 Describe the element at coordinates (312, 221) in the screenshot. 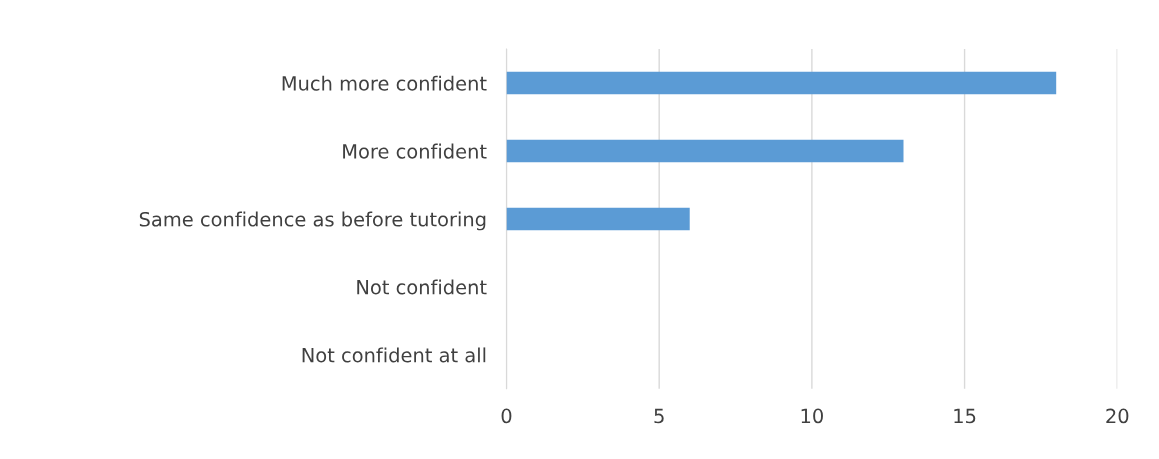

I see `y-tick-label: Same confidence as before tutoring` at that location.